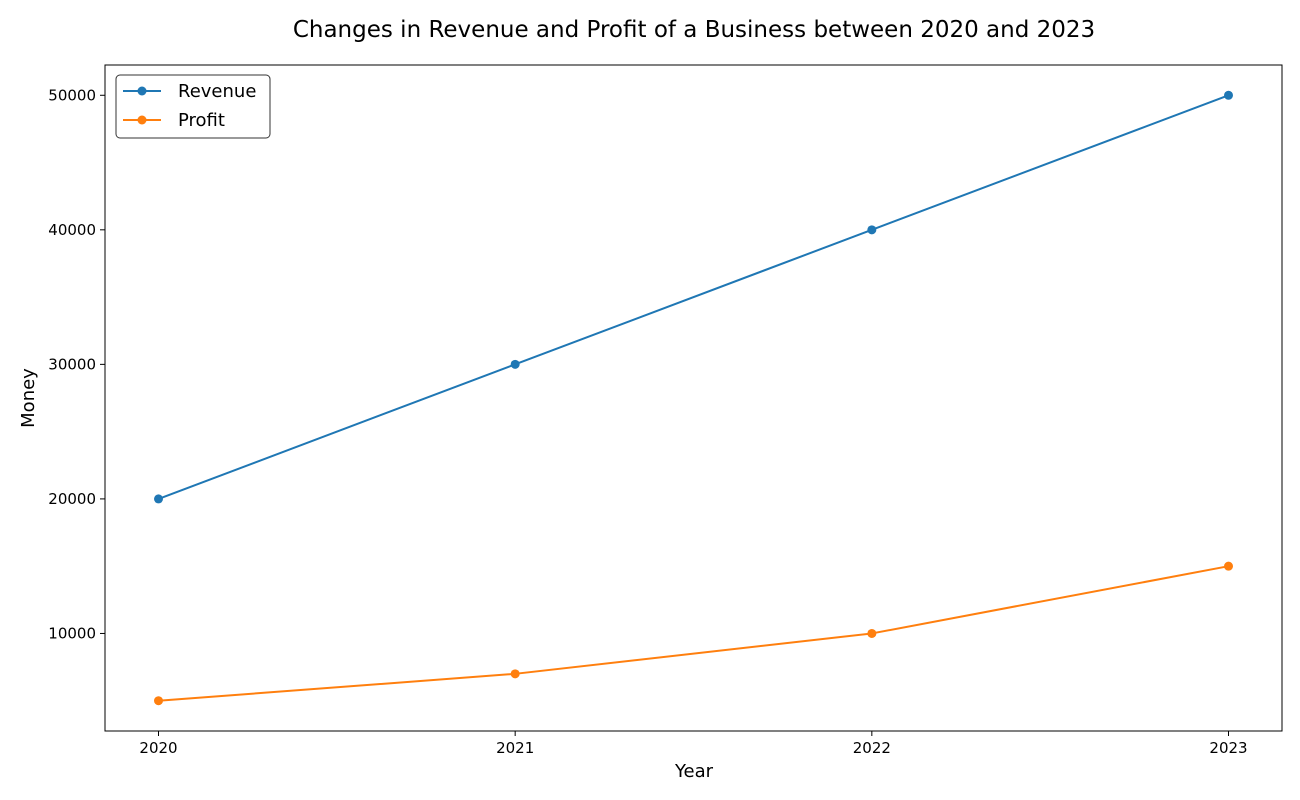 Image resolution: width=1300 pixels, height=800 pixels. What do you see at coordinates (1228, 748) in the screenshot?
I see `x-tick-label: 2023` at bounding box center [1228, 748].